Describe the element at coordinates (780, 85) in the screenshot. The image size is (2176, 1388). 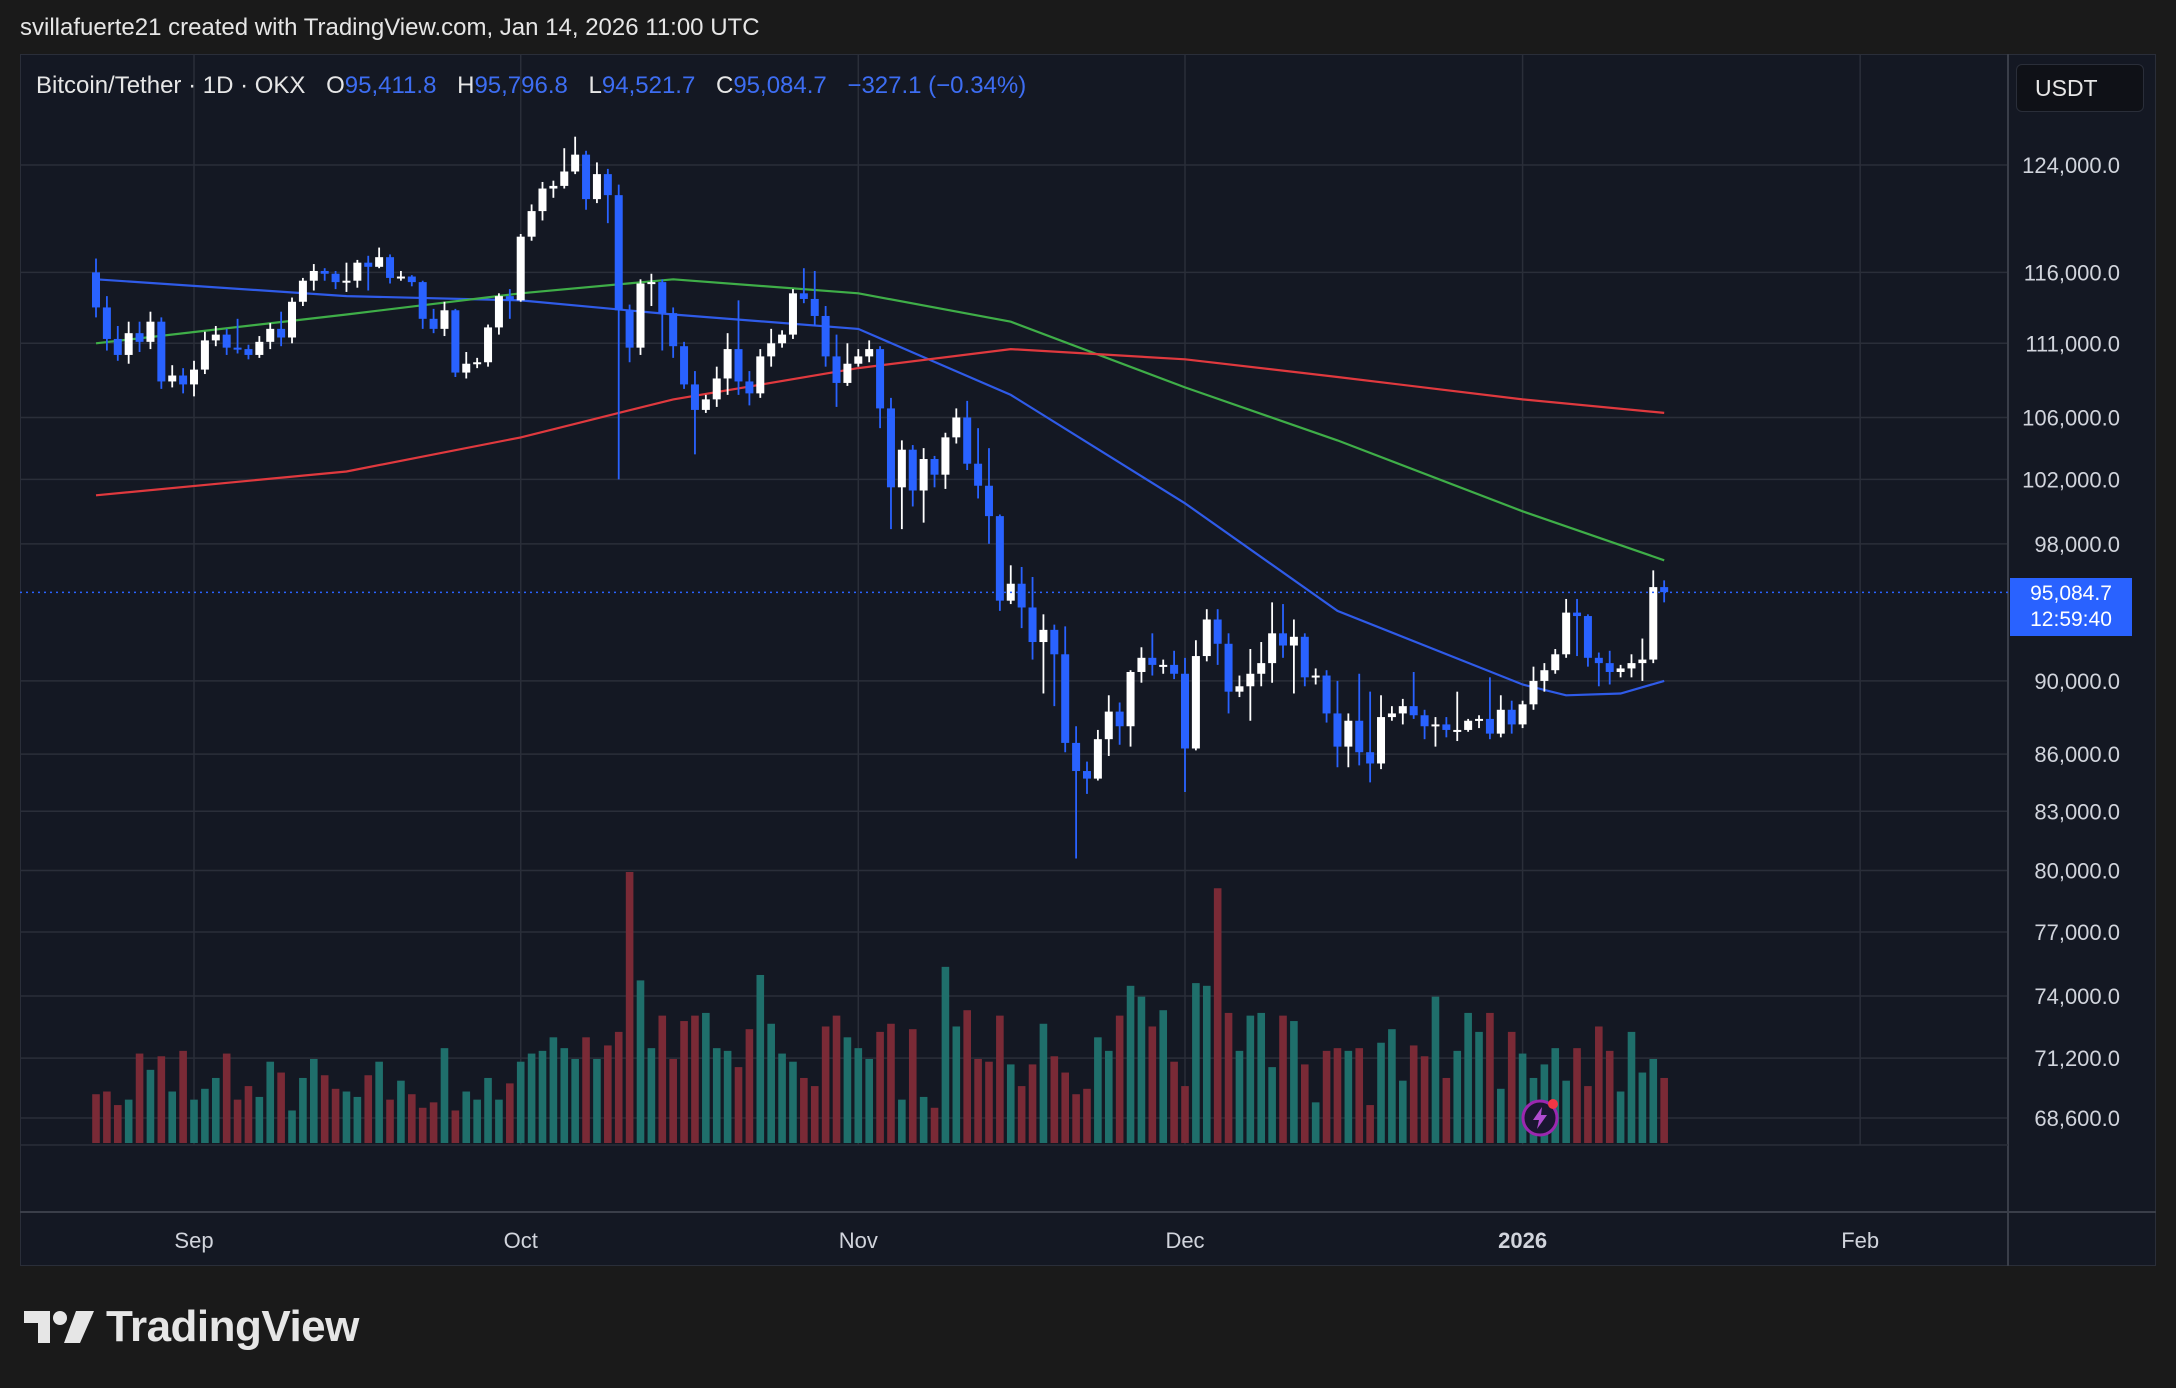
I see `close-value: 95,084.7` at that location.